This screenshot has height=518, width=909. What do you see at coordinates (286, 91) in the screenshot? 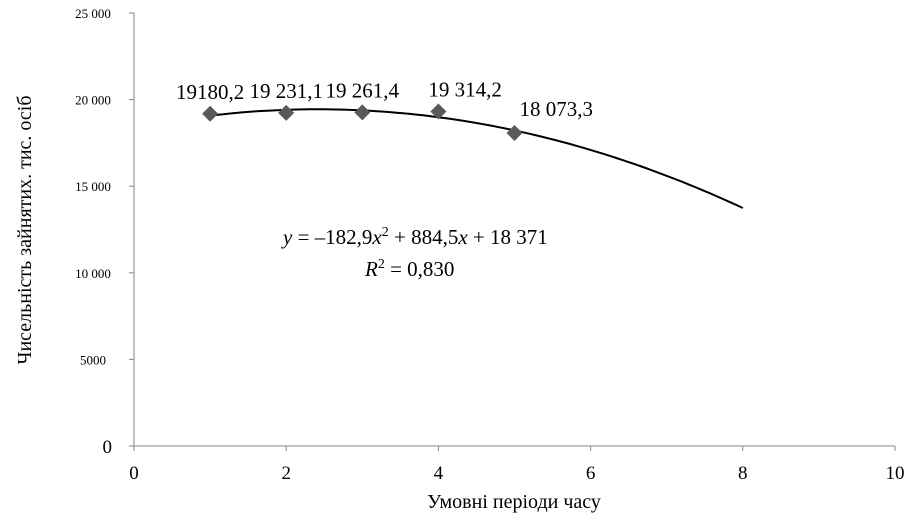
I see `data-label: 19 231,1` at bounding box center [286, 91].